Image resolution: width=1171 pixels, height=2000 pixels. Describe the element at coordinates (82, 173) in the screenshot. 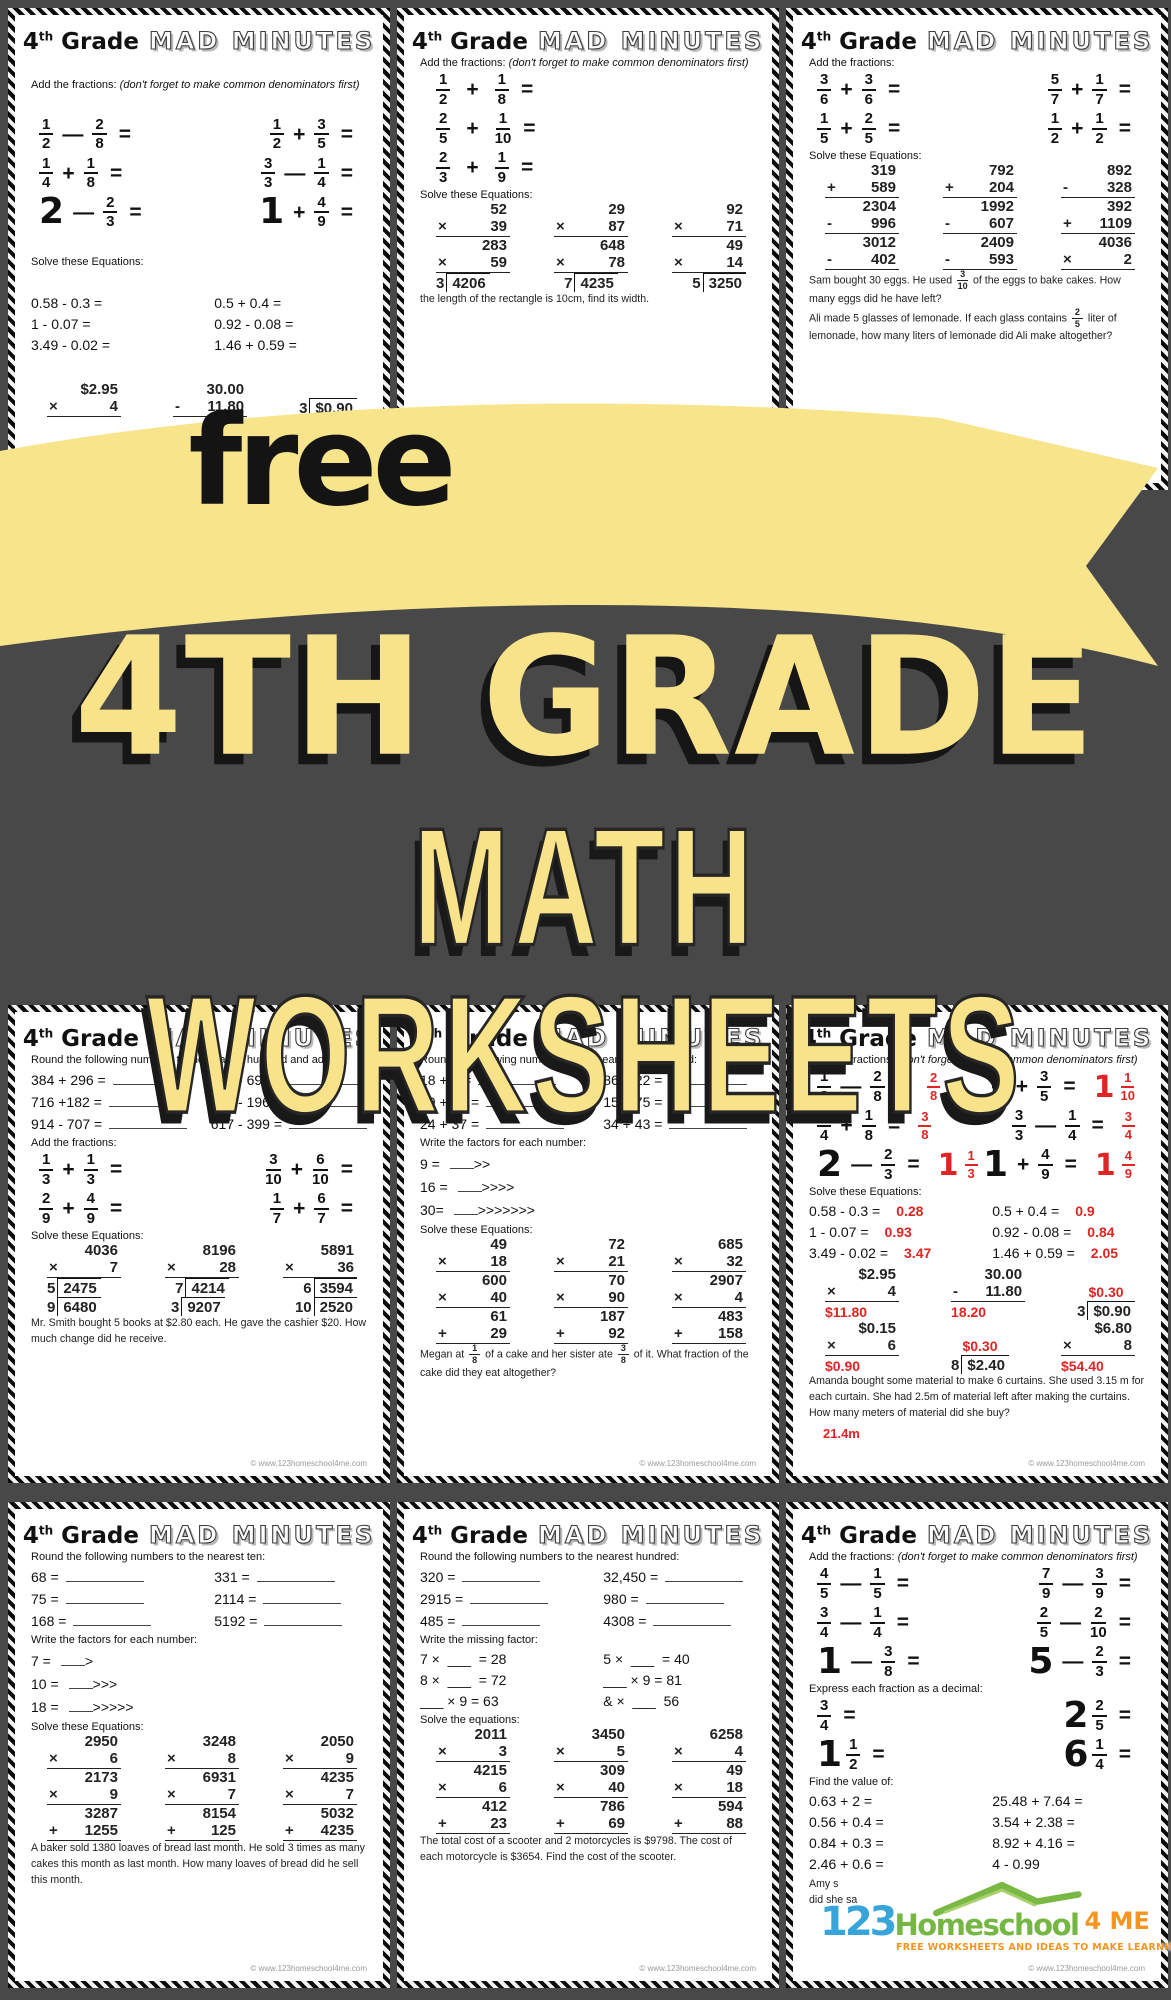

I see `math-expression: 1 4 +1 8 =` at that location.